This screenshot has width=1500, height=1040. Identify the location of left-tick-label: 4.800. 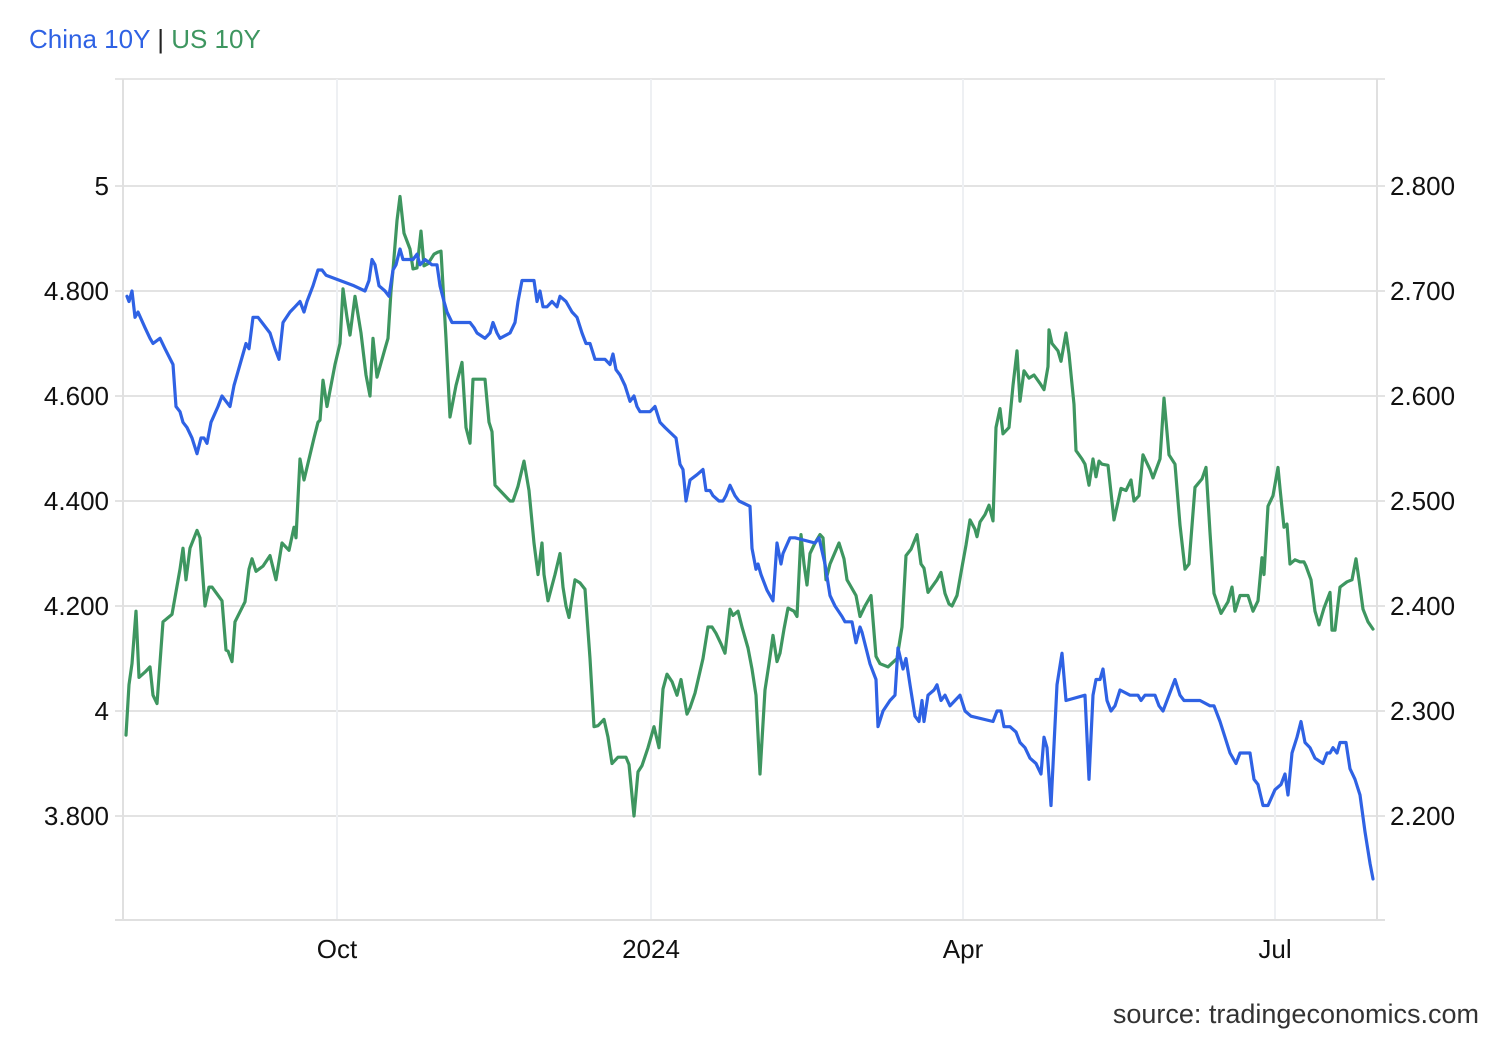
(76, 291).